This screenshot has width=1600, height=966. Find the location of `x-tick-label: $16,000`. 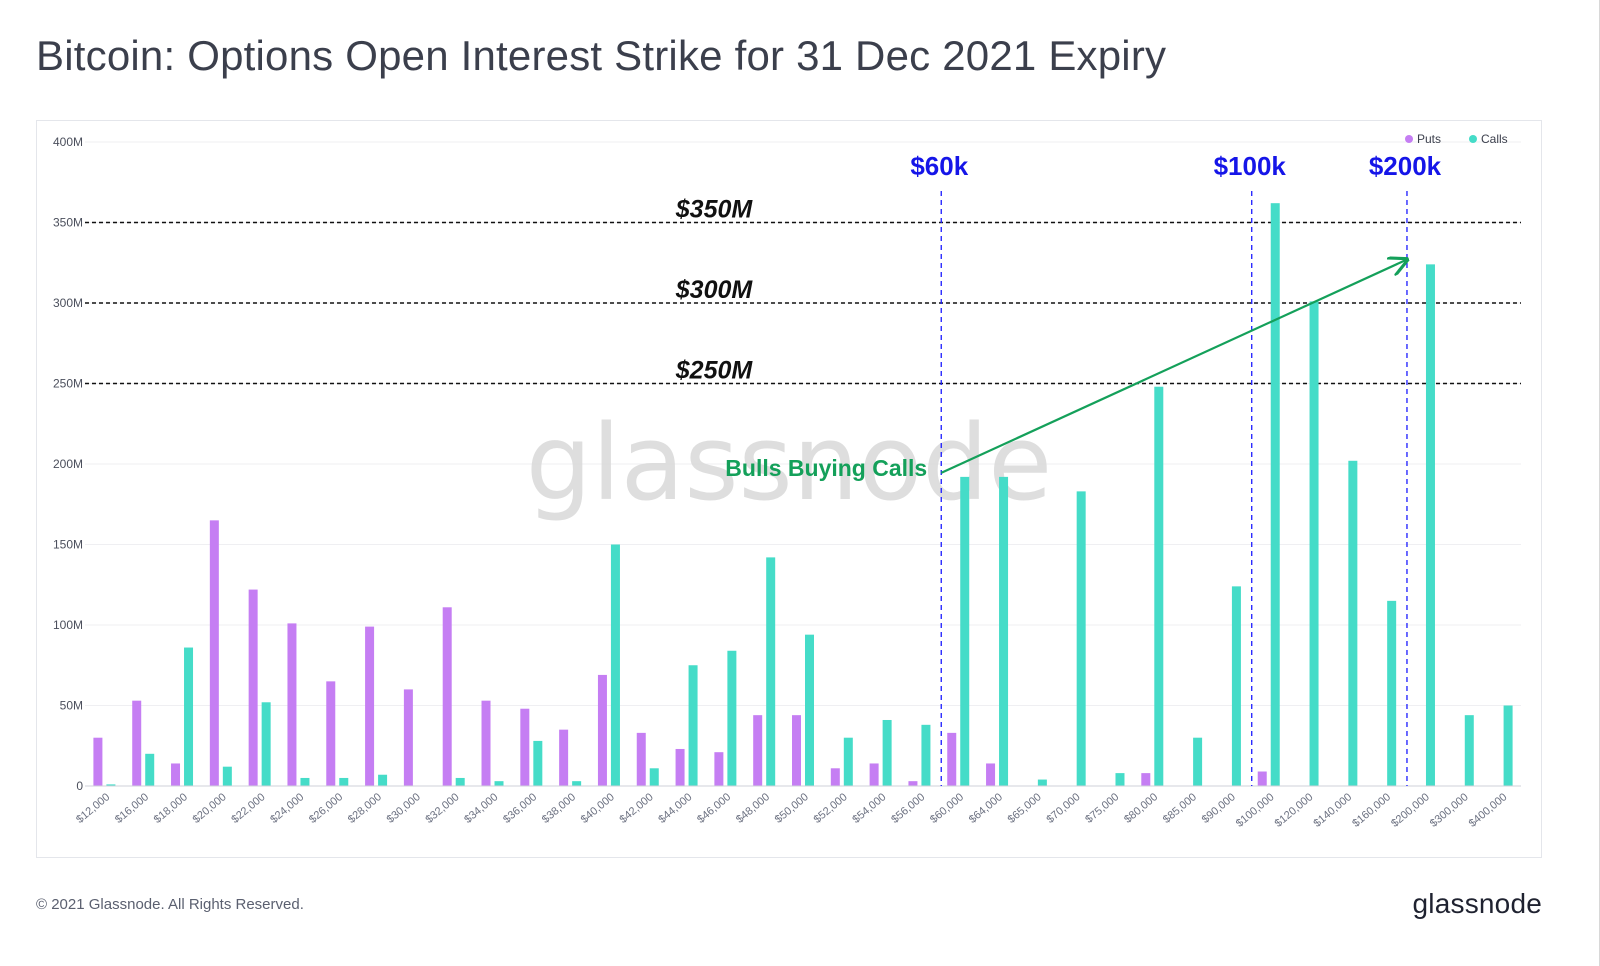

x-tick-label: $16,000 is located at coordinates (132, 808).